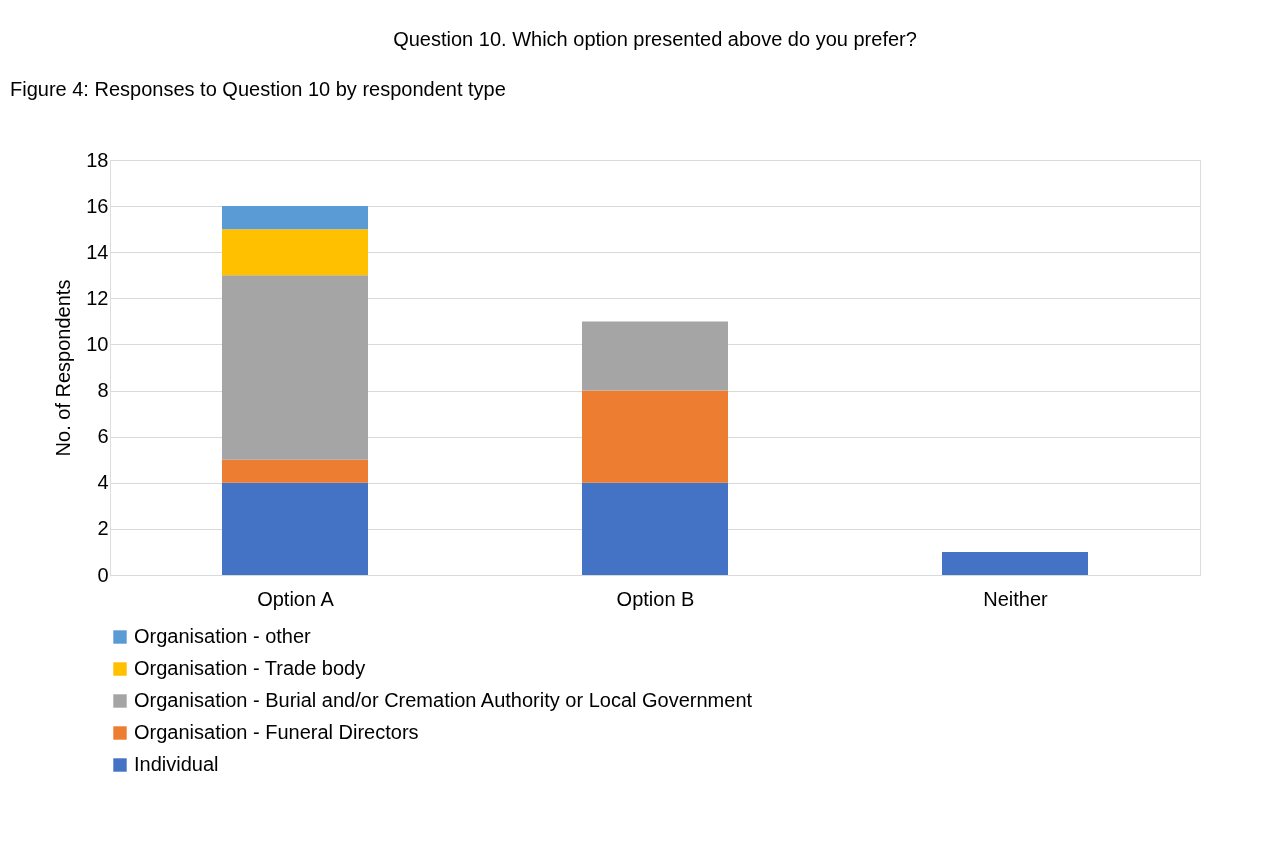  I want to click on y-tick-label: 4, so click(103, 482).